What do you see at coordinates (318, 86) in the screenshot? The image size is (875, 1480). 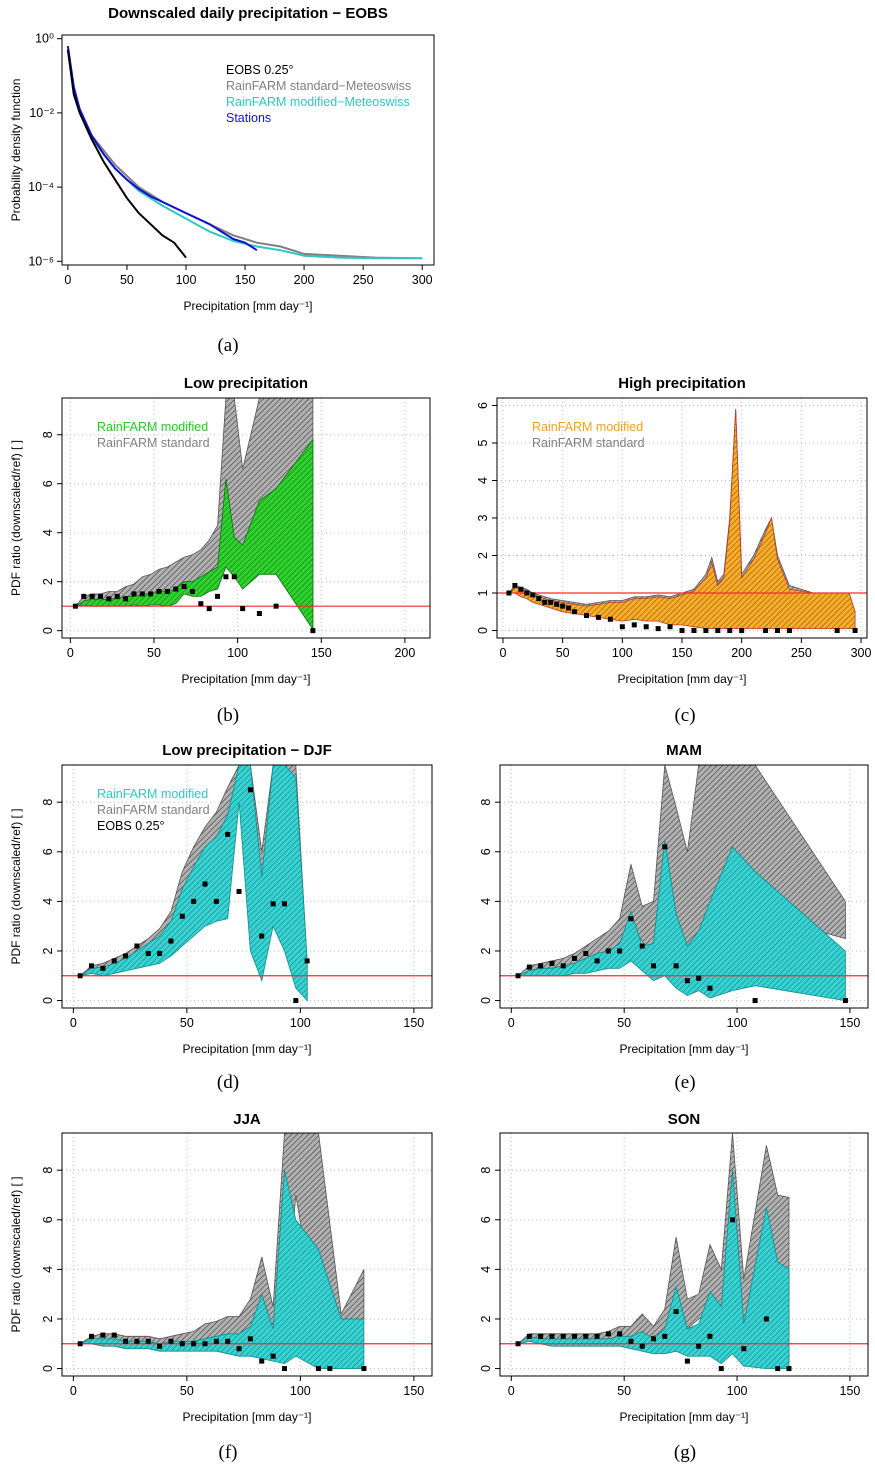 I see `legend-entry: RainFARM standard−Meteoswiss` at bounding box center [318, 86].